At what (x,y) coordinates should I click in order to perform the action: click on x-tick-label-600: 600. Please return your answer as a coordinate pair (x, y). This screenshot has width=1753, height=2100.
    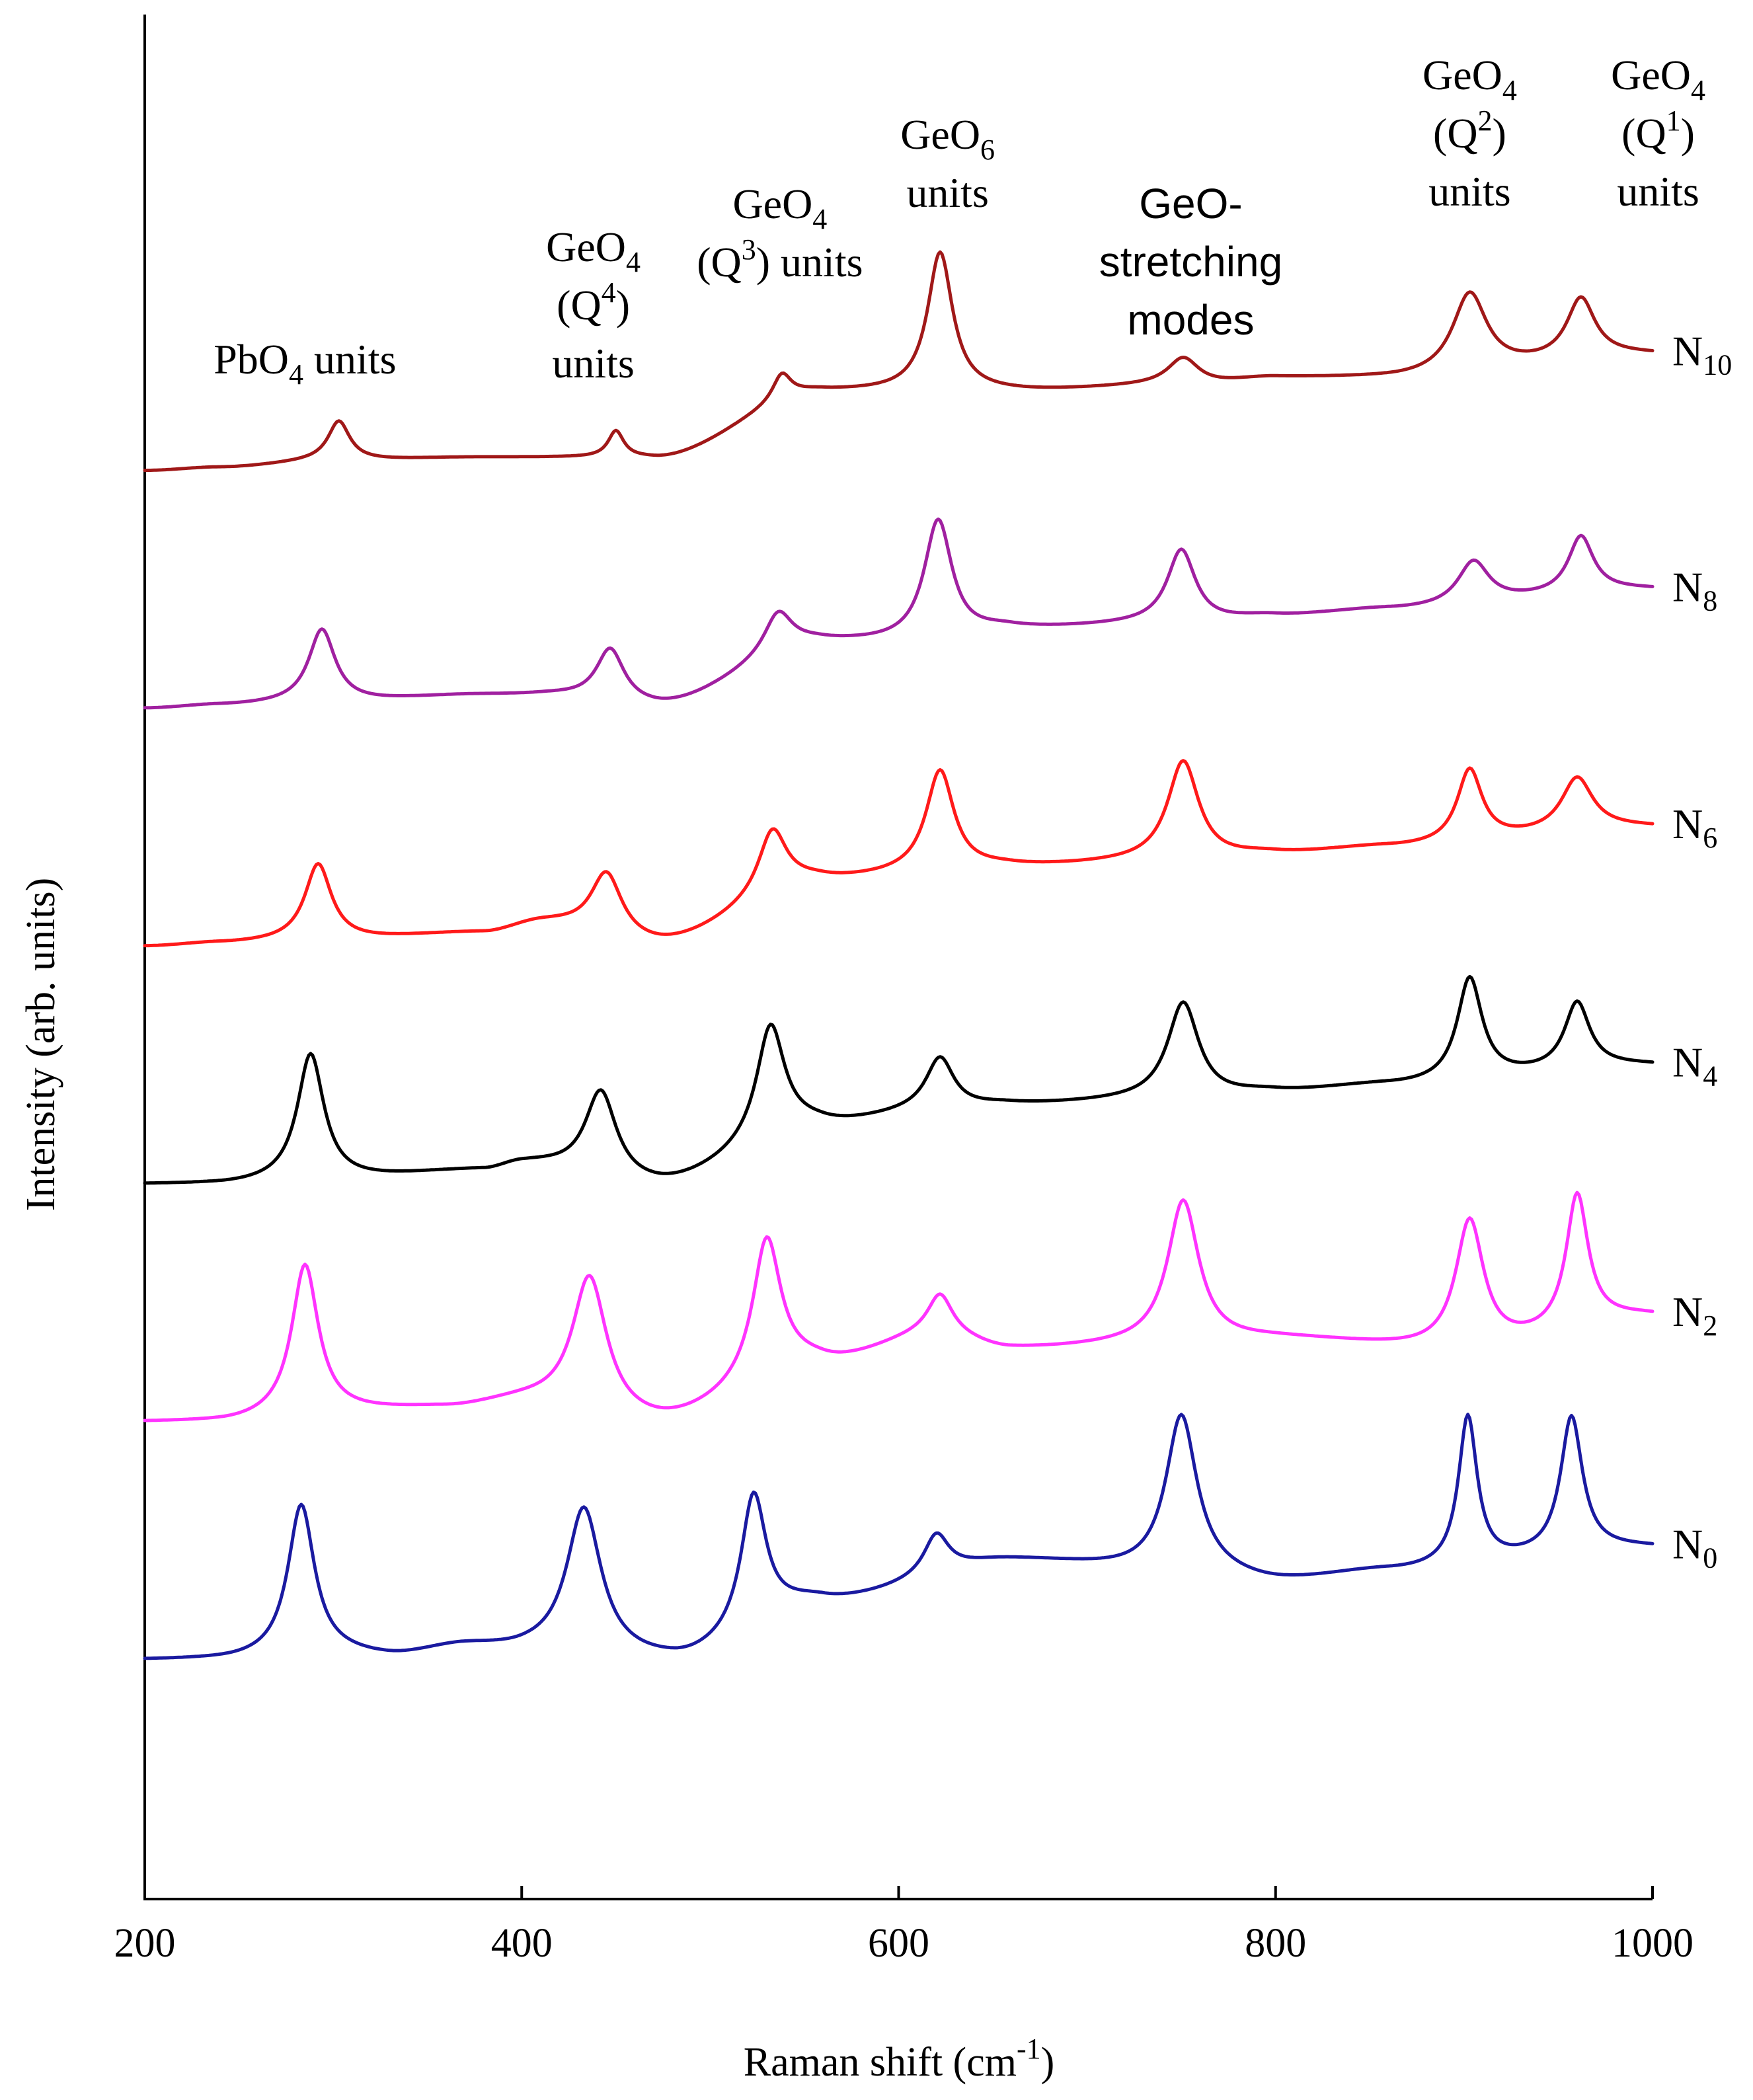
    Looking at the image, I should click on (898, 1943).